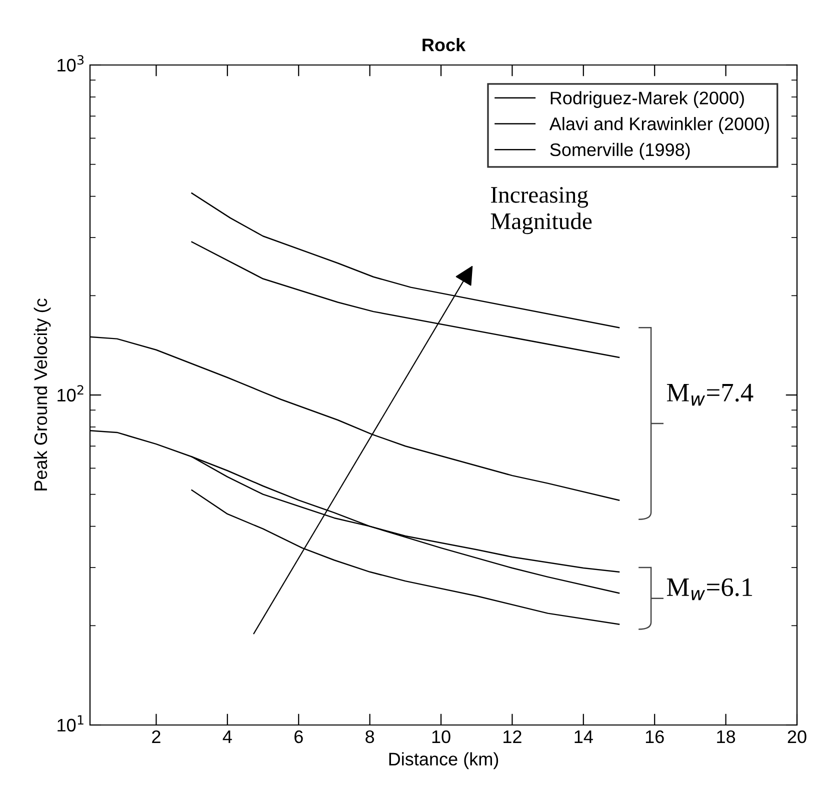  Describe the element at coordinates (227, 736) in the screenshot. I see `x-tick-label: 4` at that location.